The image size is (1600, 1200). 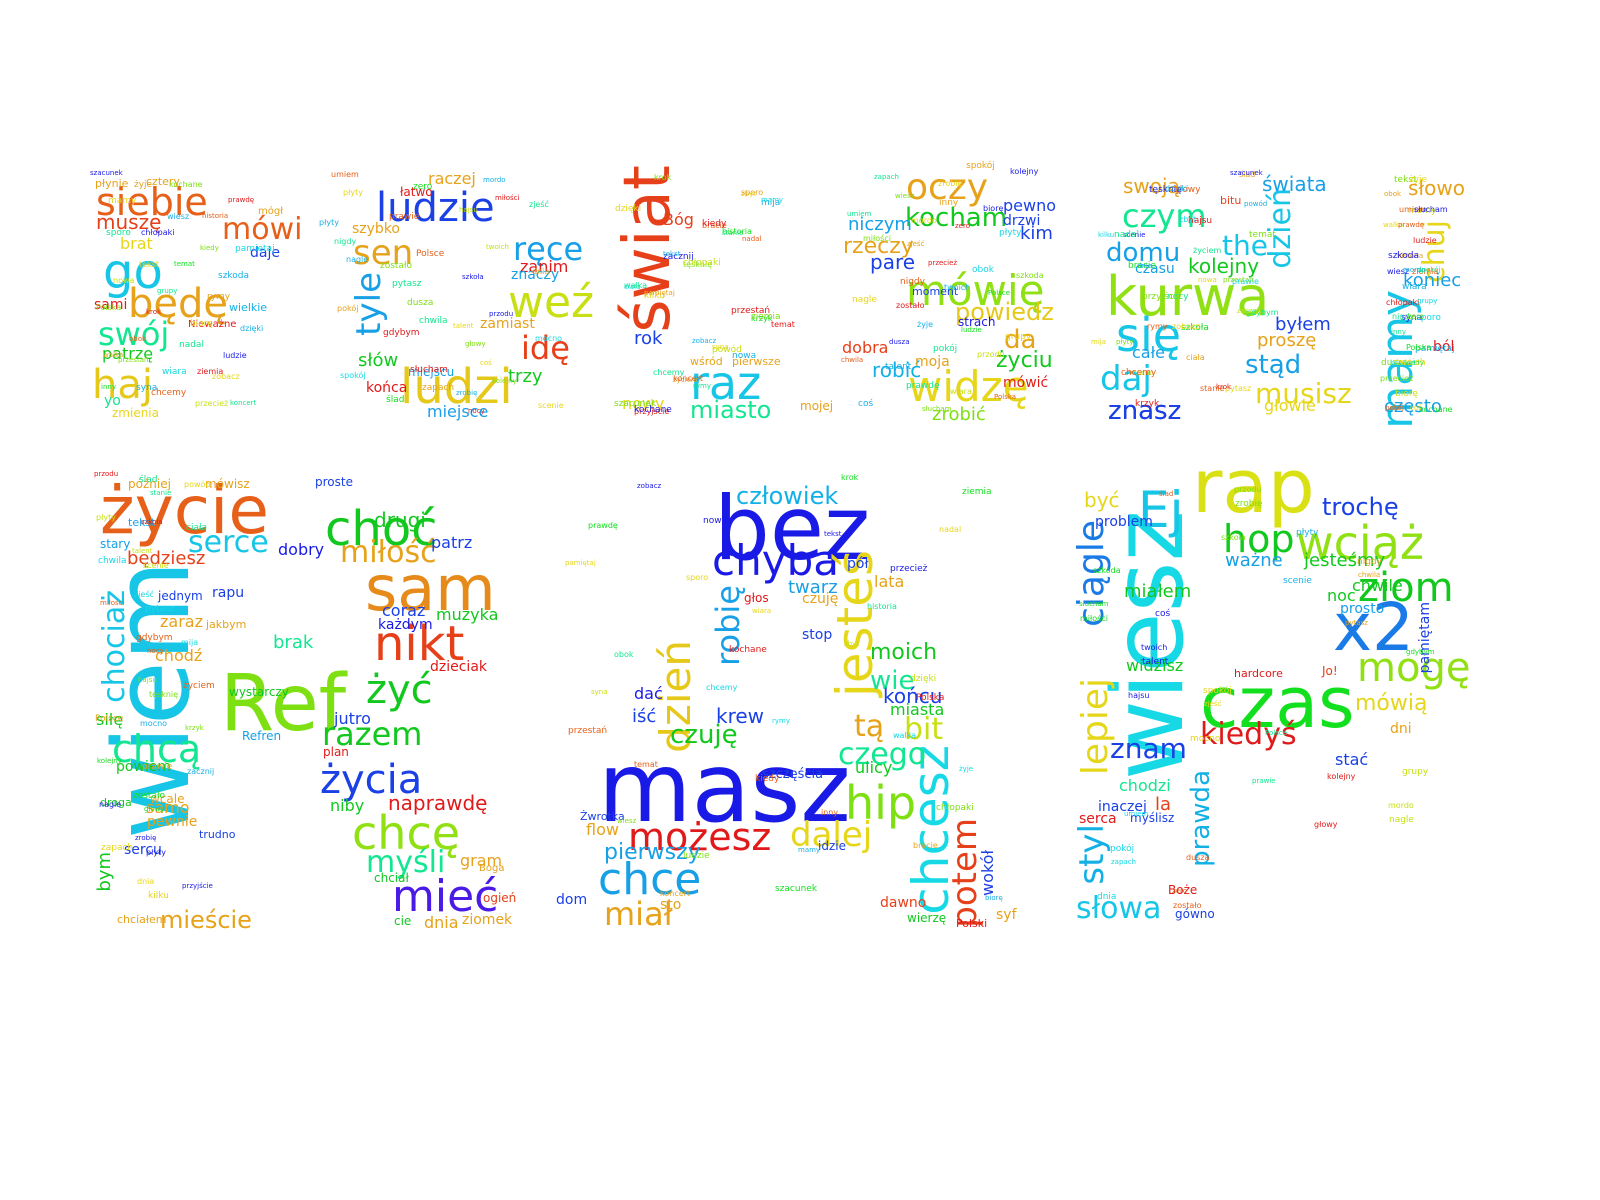 What do you see at coordinates (438, 388) in the screenshot?
I see `cloud-filler-word: zapach` at bounding box center [438, 388].